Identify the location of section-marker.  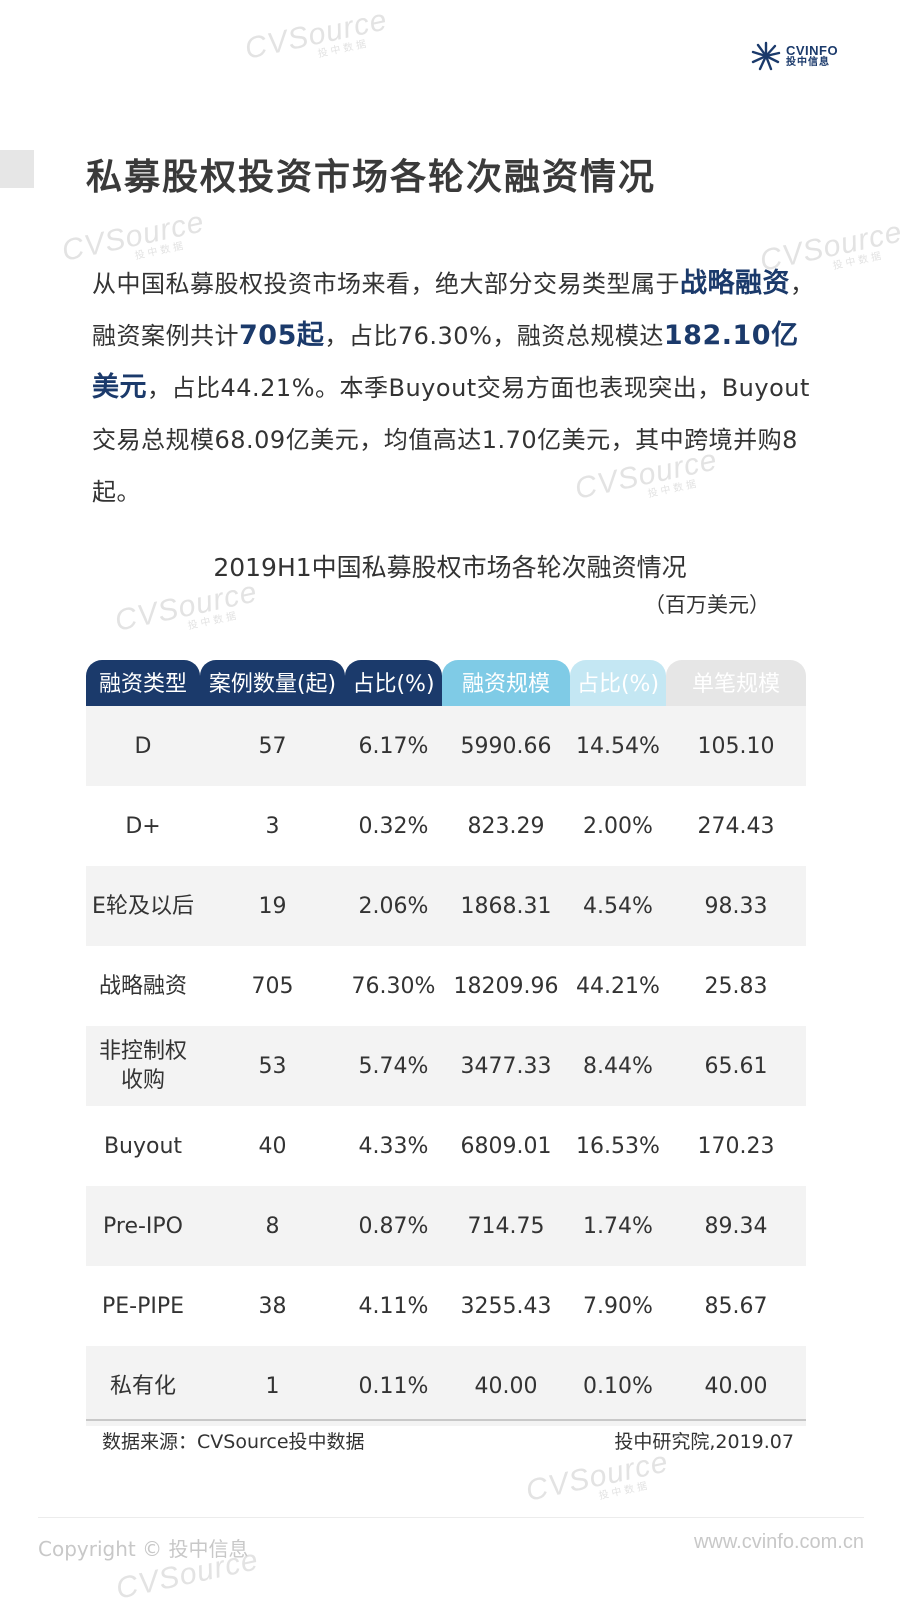
(17, 169).